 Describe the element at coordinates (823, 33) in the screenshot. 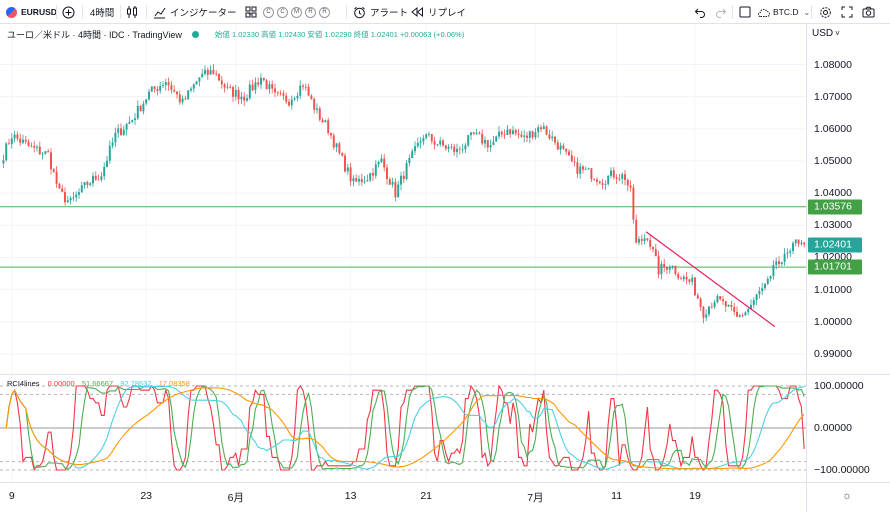

I see `currency-label: USD` at that location.